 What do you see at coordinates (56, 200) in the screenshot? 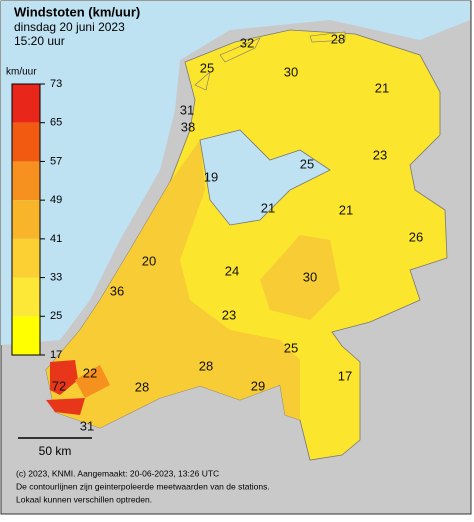
I see `legend-tick-label: 49` at bounding box center [56, 200].